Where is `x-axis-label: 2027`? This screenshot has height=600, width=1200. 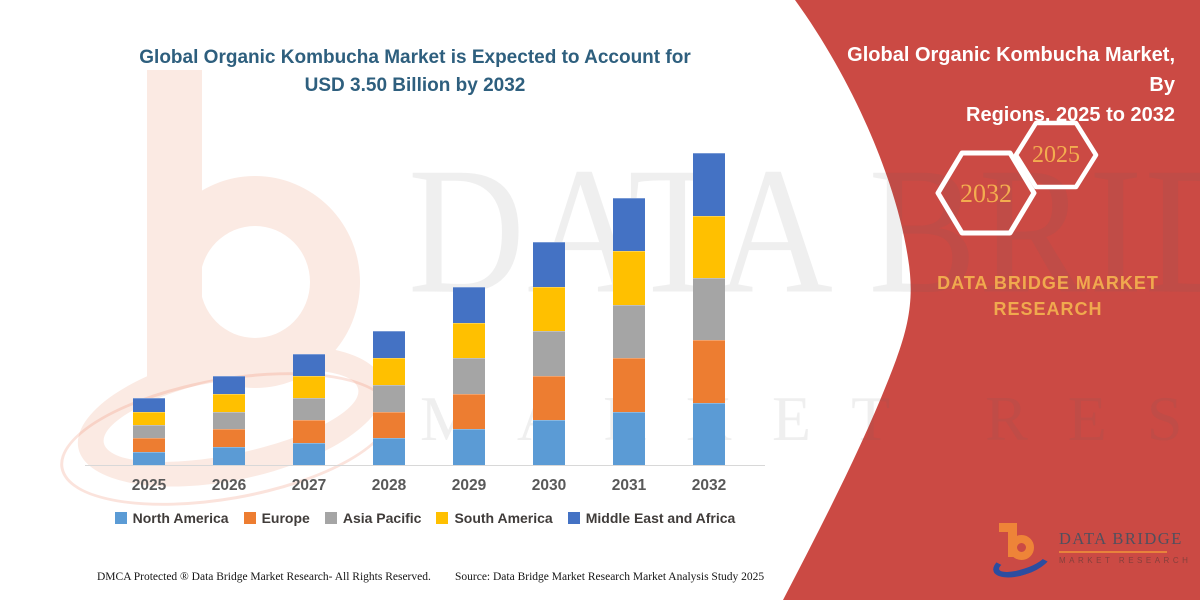 x-axis-label: 2027 is located at coordinates (309, 485).